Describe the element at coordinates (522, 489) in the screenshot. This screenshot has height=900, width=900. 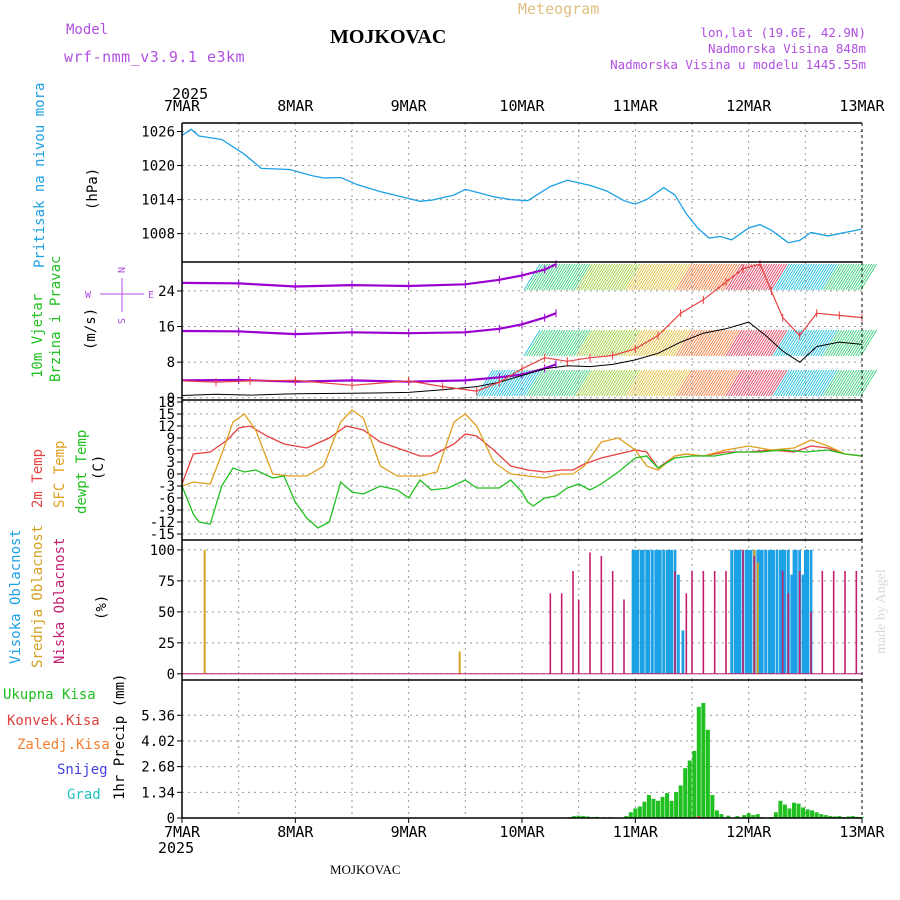
I see `dewpt_temp-line` at that location.